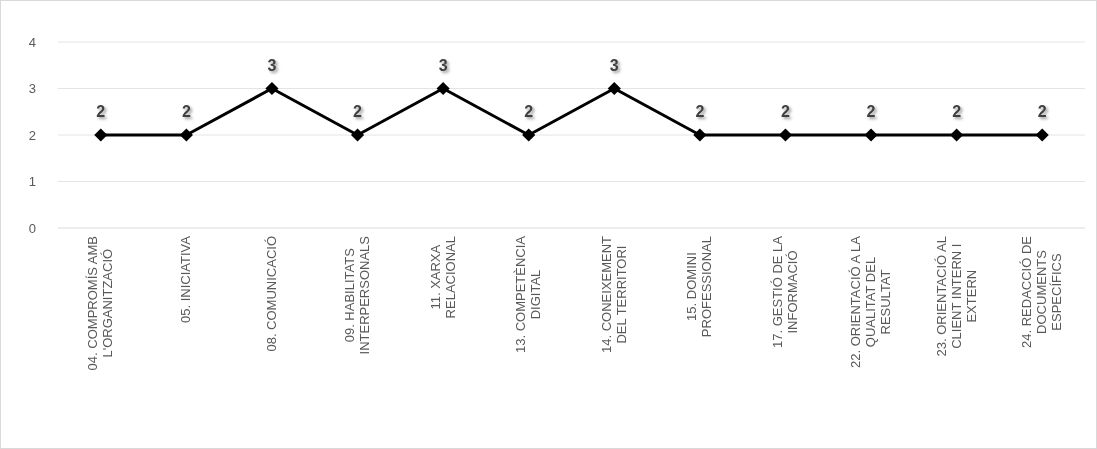 The width and height of the screenshot is (1097, 449). Describe the element at coordinates (32, 89) in the screenshot. I see `y-tick-label: 3` at that location.